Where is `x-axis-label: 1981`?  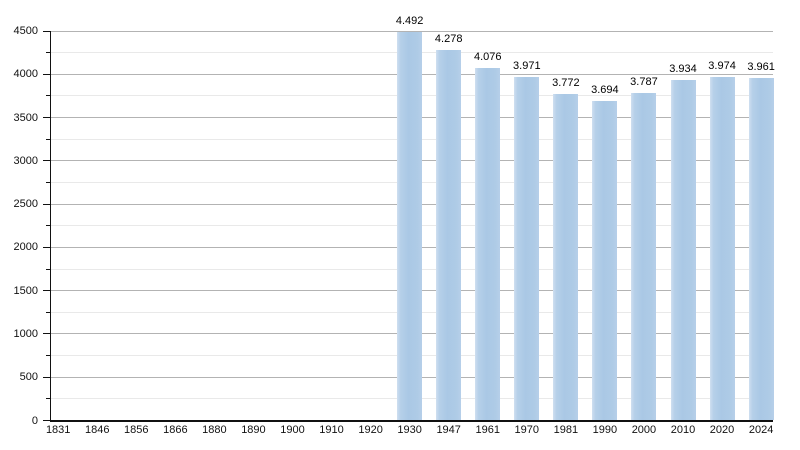
x-axis-label: 1981 is located at coordinates (566, 430).